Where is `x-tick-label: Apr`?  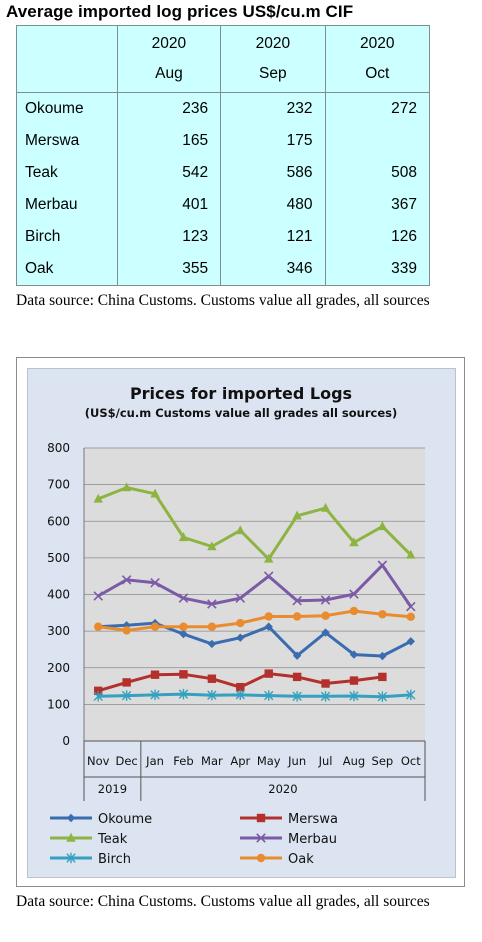 x-tick-label: Apr is located at coordinates (240, 761).